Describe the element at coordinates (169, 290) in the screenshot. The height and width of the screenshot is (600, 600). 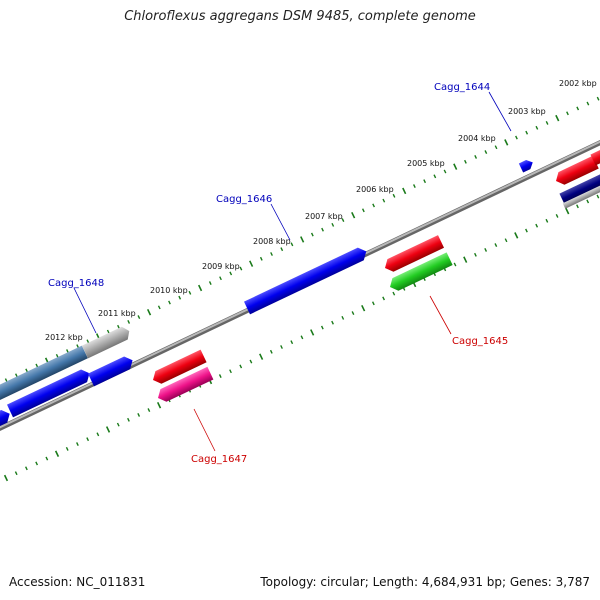
I see `scale-label-2010: 2010 kbp` at that location.